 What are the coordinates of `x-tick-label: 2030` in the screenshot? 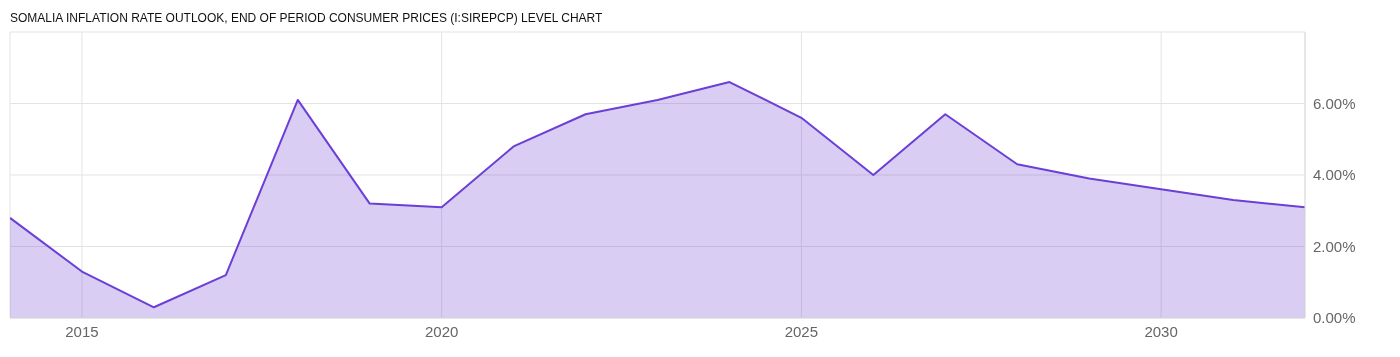 It's located at (1161, 331).